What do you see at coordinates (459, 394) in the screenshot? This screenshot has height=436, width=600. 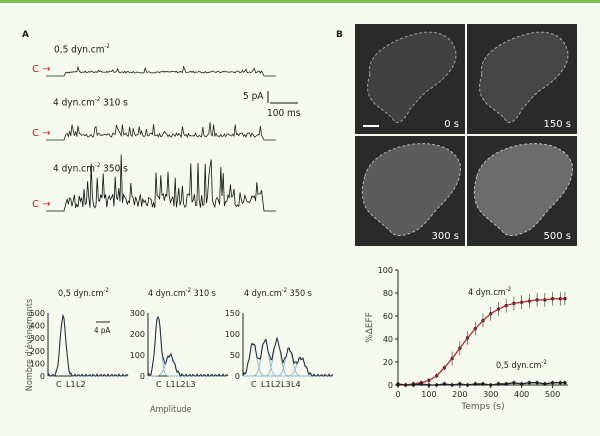 I see `chart-xtick-label: 200` at bounding box center [459, 394].